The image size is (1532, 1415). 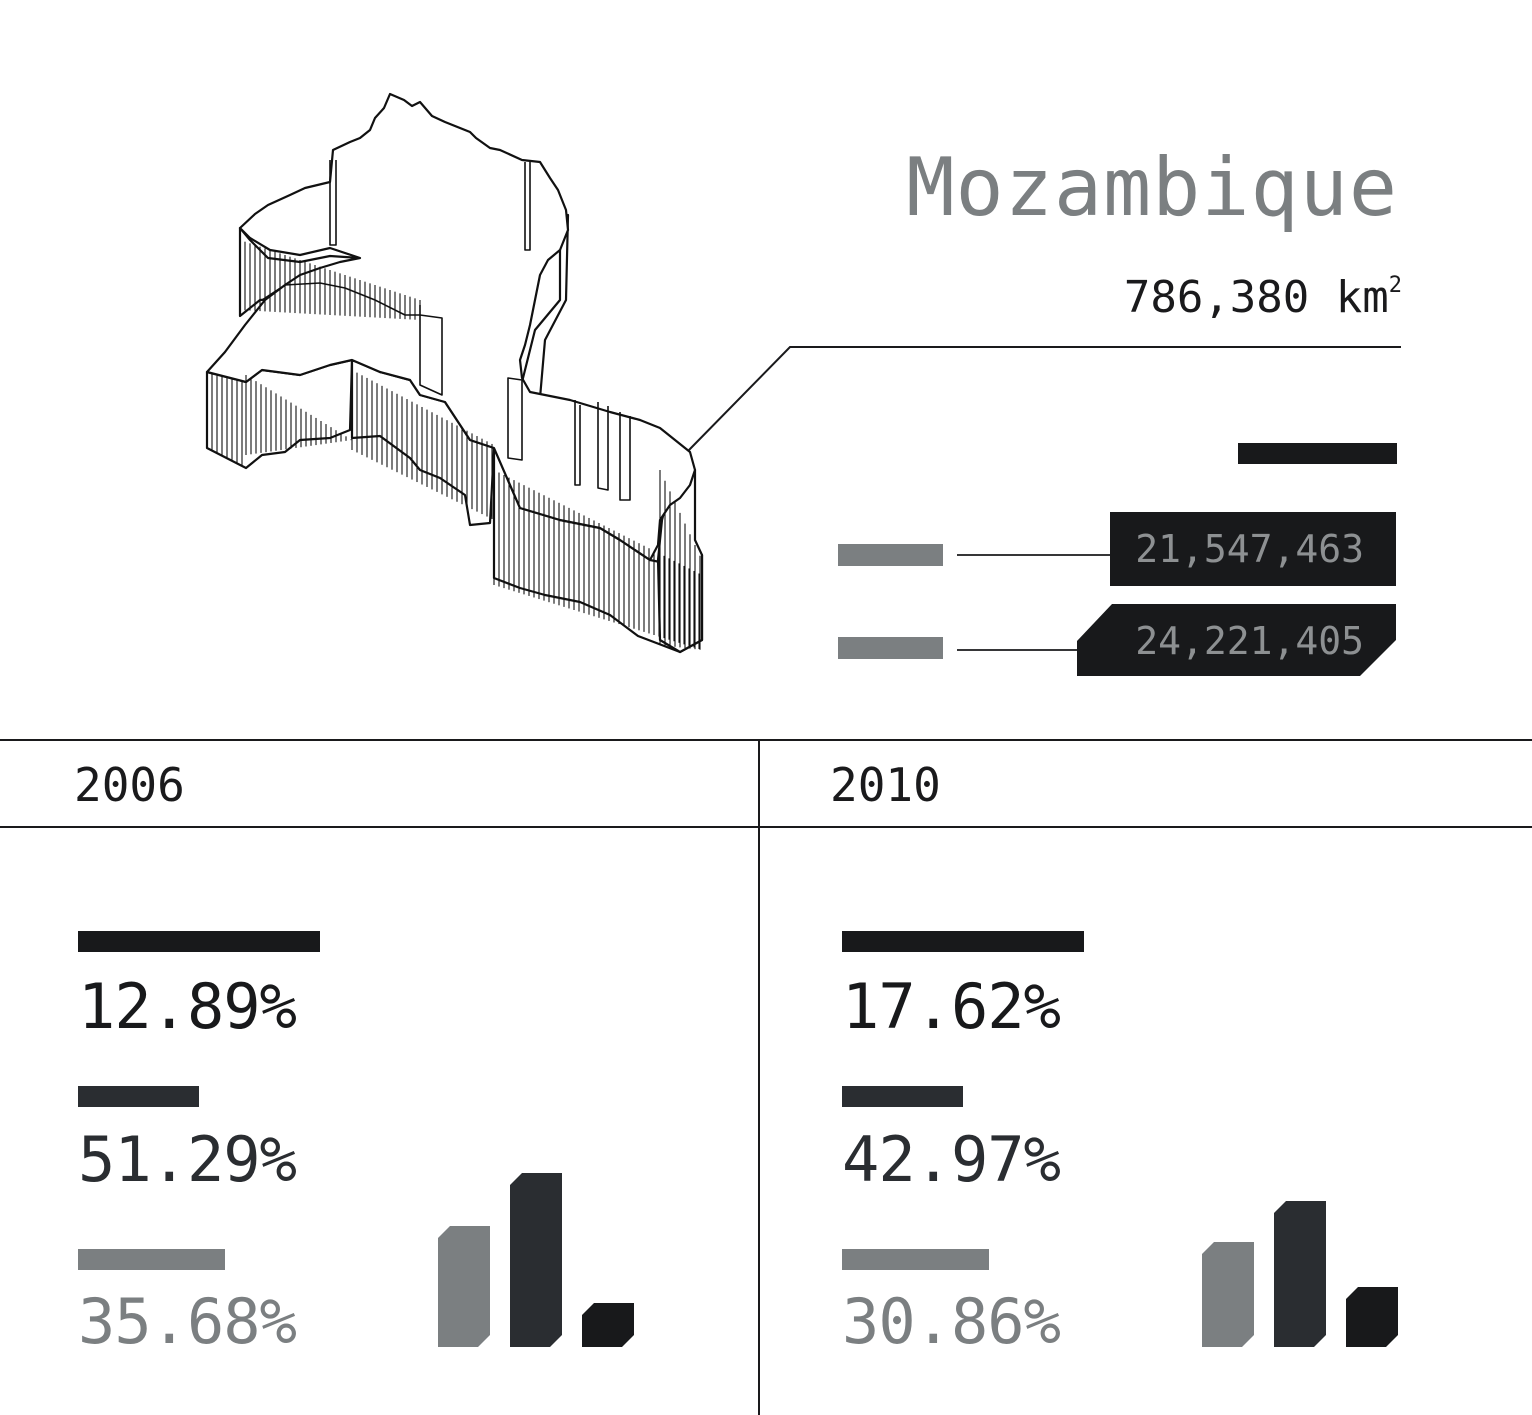 I want to click on percentage-label: 17.62%, so click(x=951, y=1006).